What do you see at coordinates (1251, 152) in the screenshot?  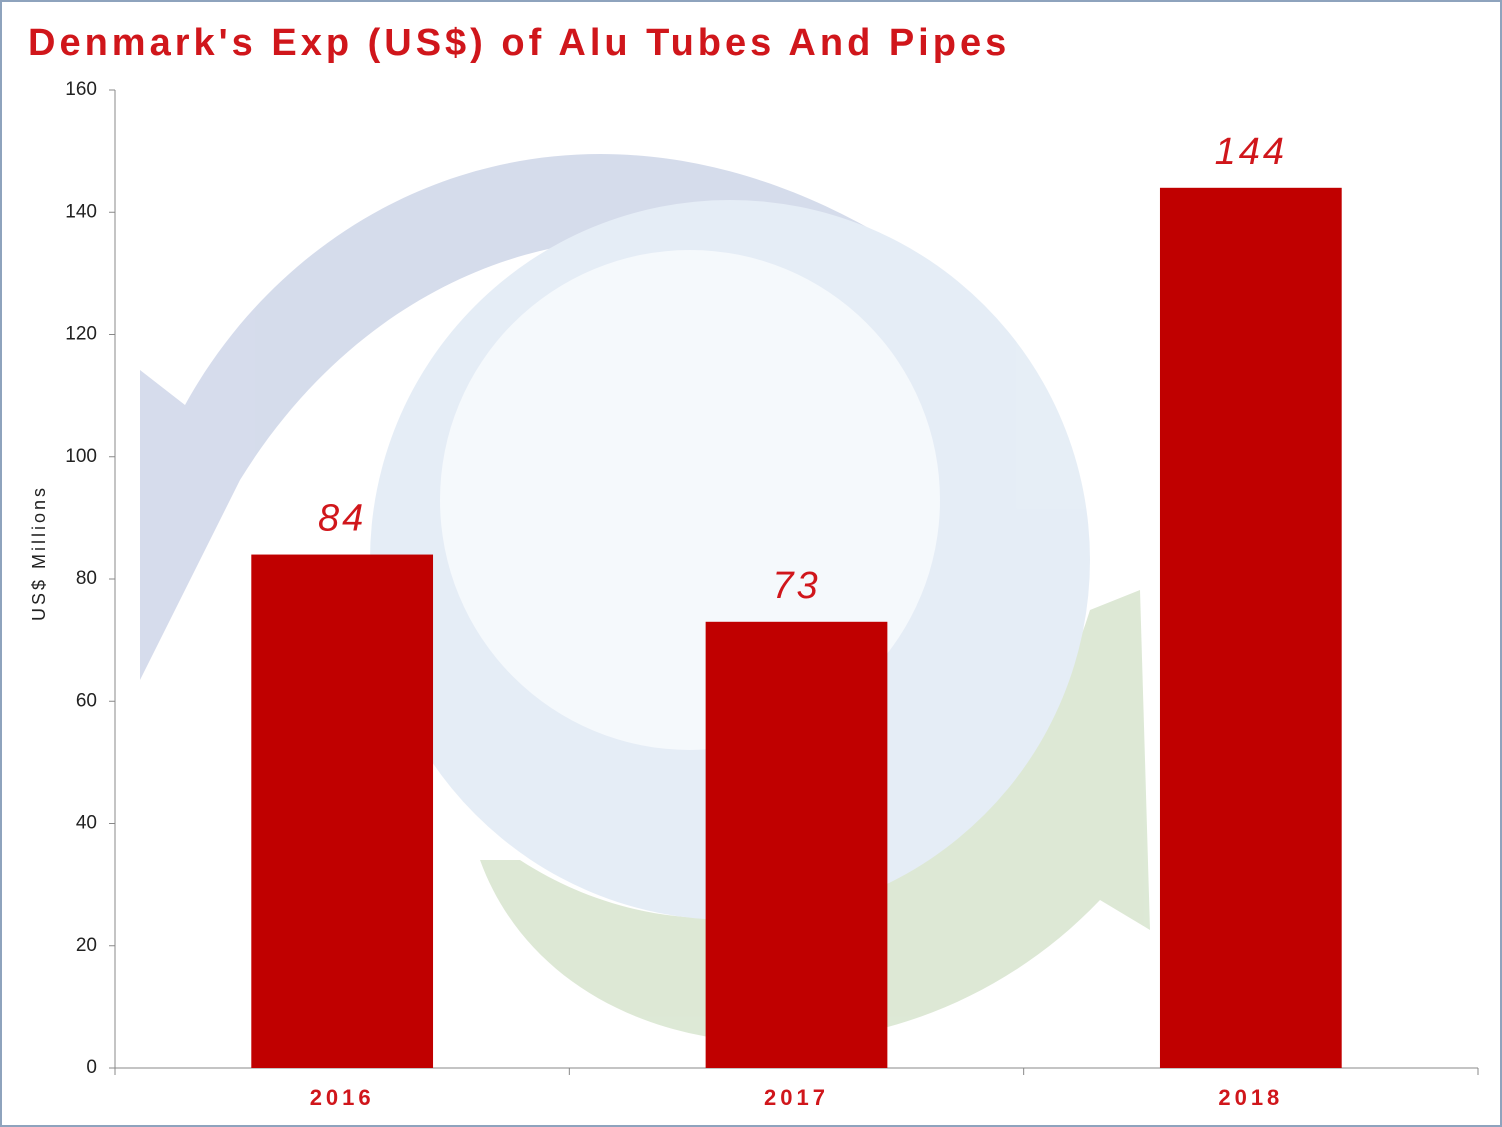 I see `value-label: 144` at bounding box center [1251, 152].